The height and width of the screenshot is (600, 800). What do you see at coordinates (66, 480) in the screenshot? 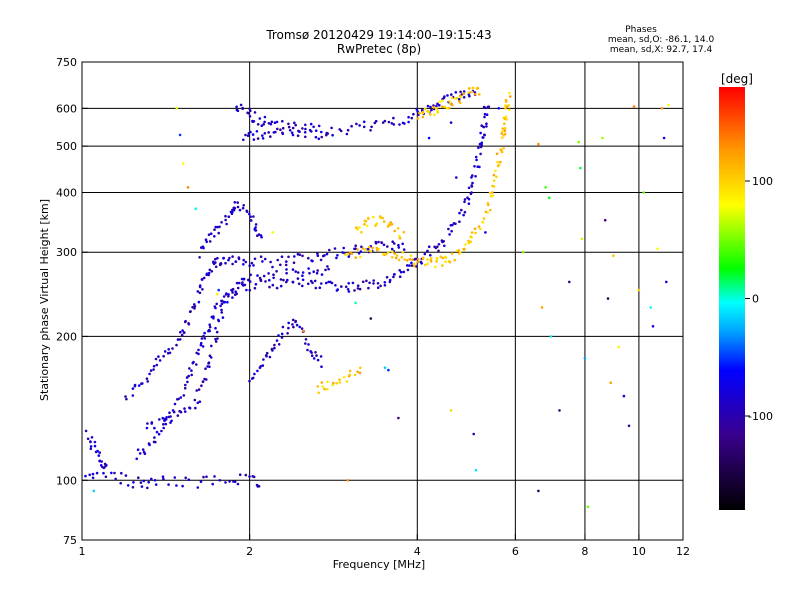
I see `y-tick-label: 100` at bounding box center [66, 480].